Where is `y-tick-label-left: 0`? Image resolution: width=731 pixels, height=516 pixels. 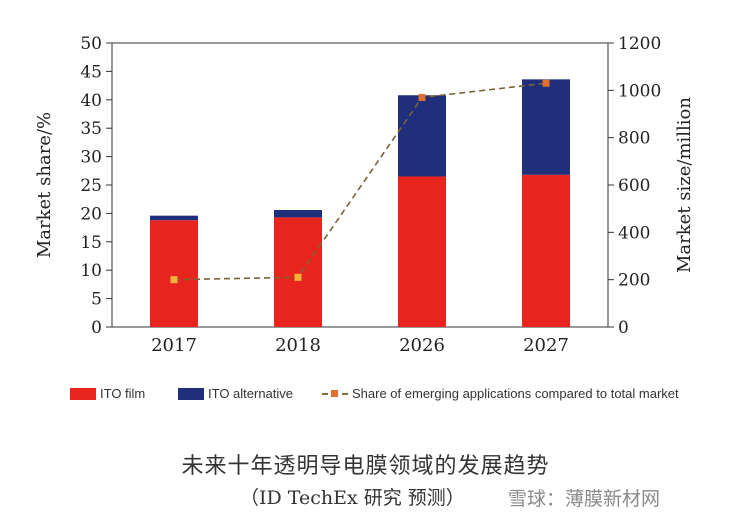
y-tick-label-left: 0 is located at coordinates (96, 328).